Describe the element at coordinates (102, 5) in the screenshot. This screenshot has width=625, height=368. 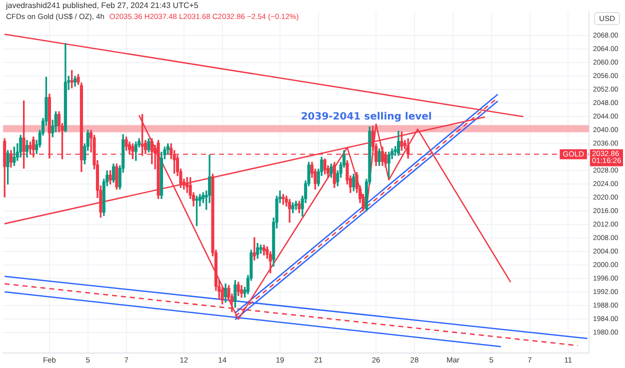
I see `text: javedrashid241 published, Feb 27, 2024 21:43 UTC+5` at that location.